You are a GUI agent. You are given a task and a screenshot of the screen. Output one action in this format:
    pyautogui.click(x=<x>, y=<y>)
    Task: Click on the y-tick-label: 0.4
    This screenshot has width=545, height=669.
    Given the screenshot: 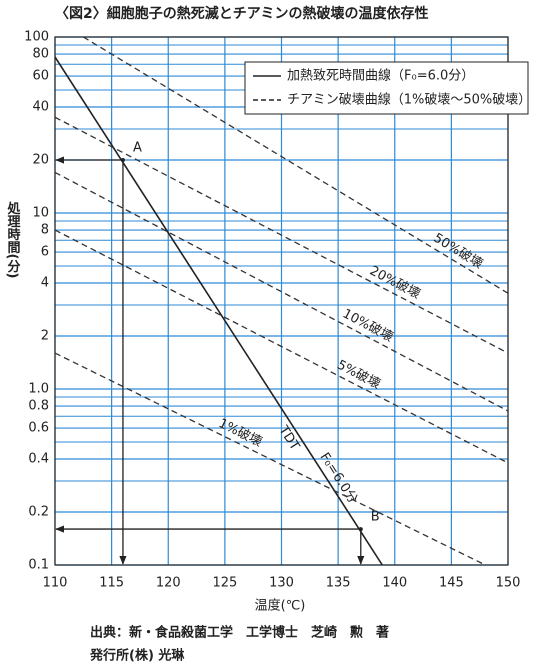 What is the action you would take?
    pyautogui.click(x=38, y=459)
    